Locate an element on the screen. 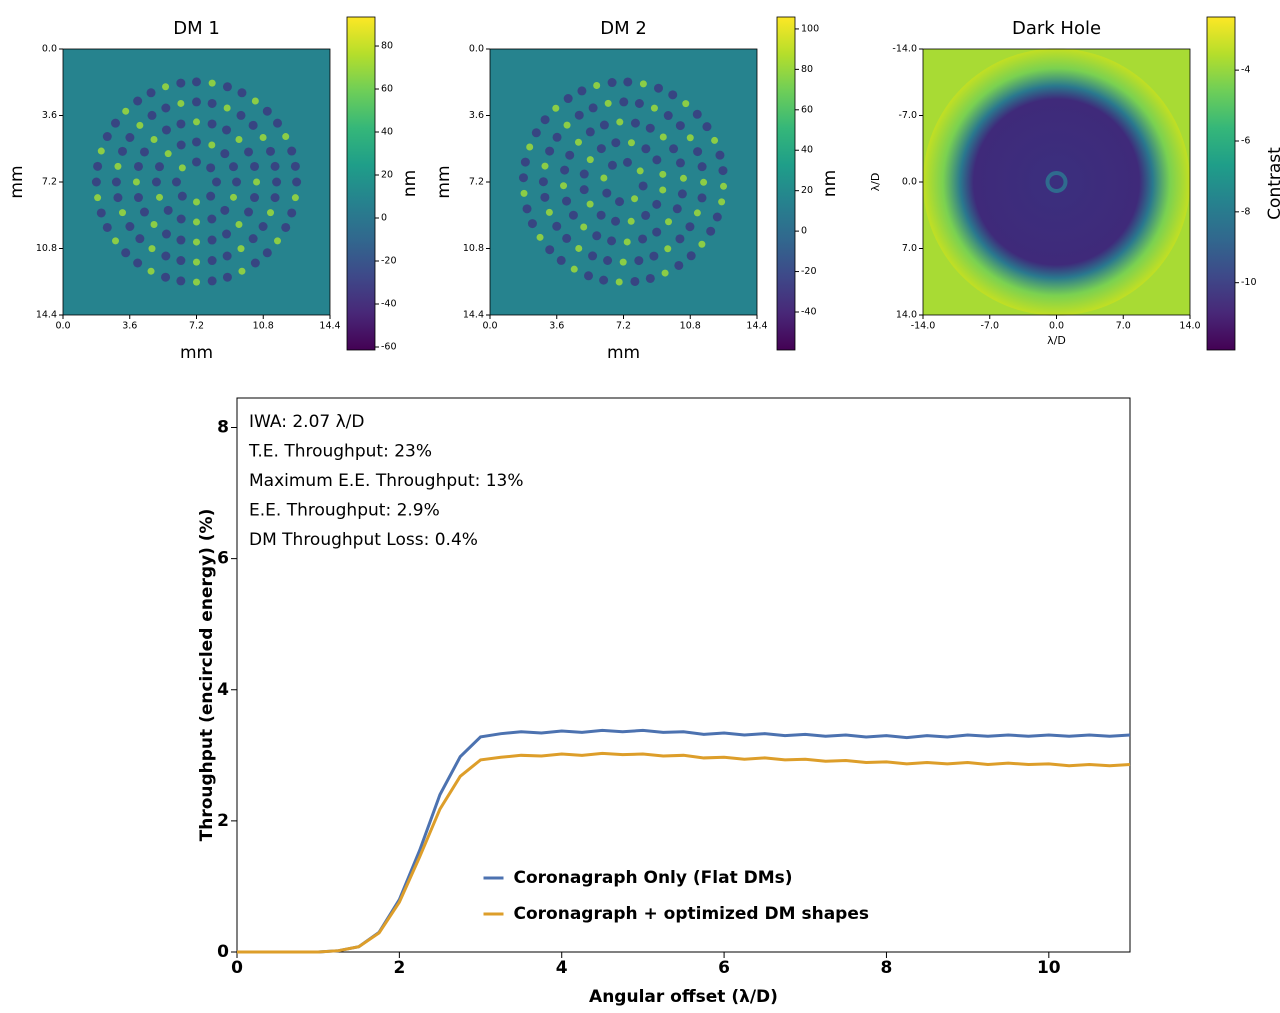 The image size is (1280, 1013). series-line is located at coordinates (684, 852).